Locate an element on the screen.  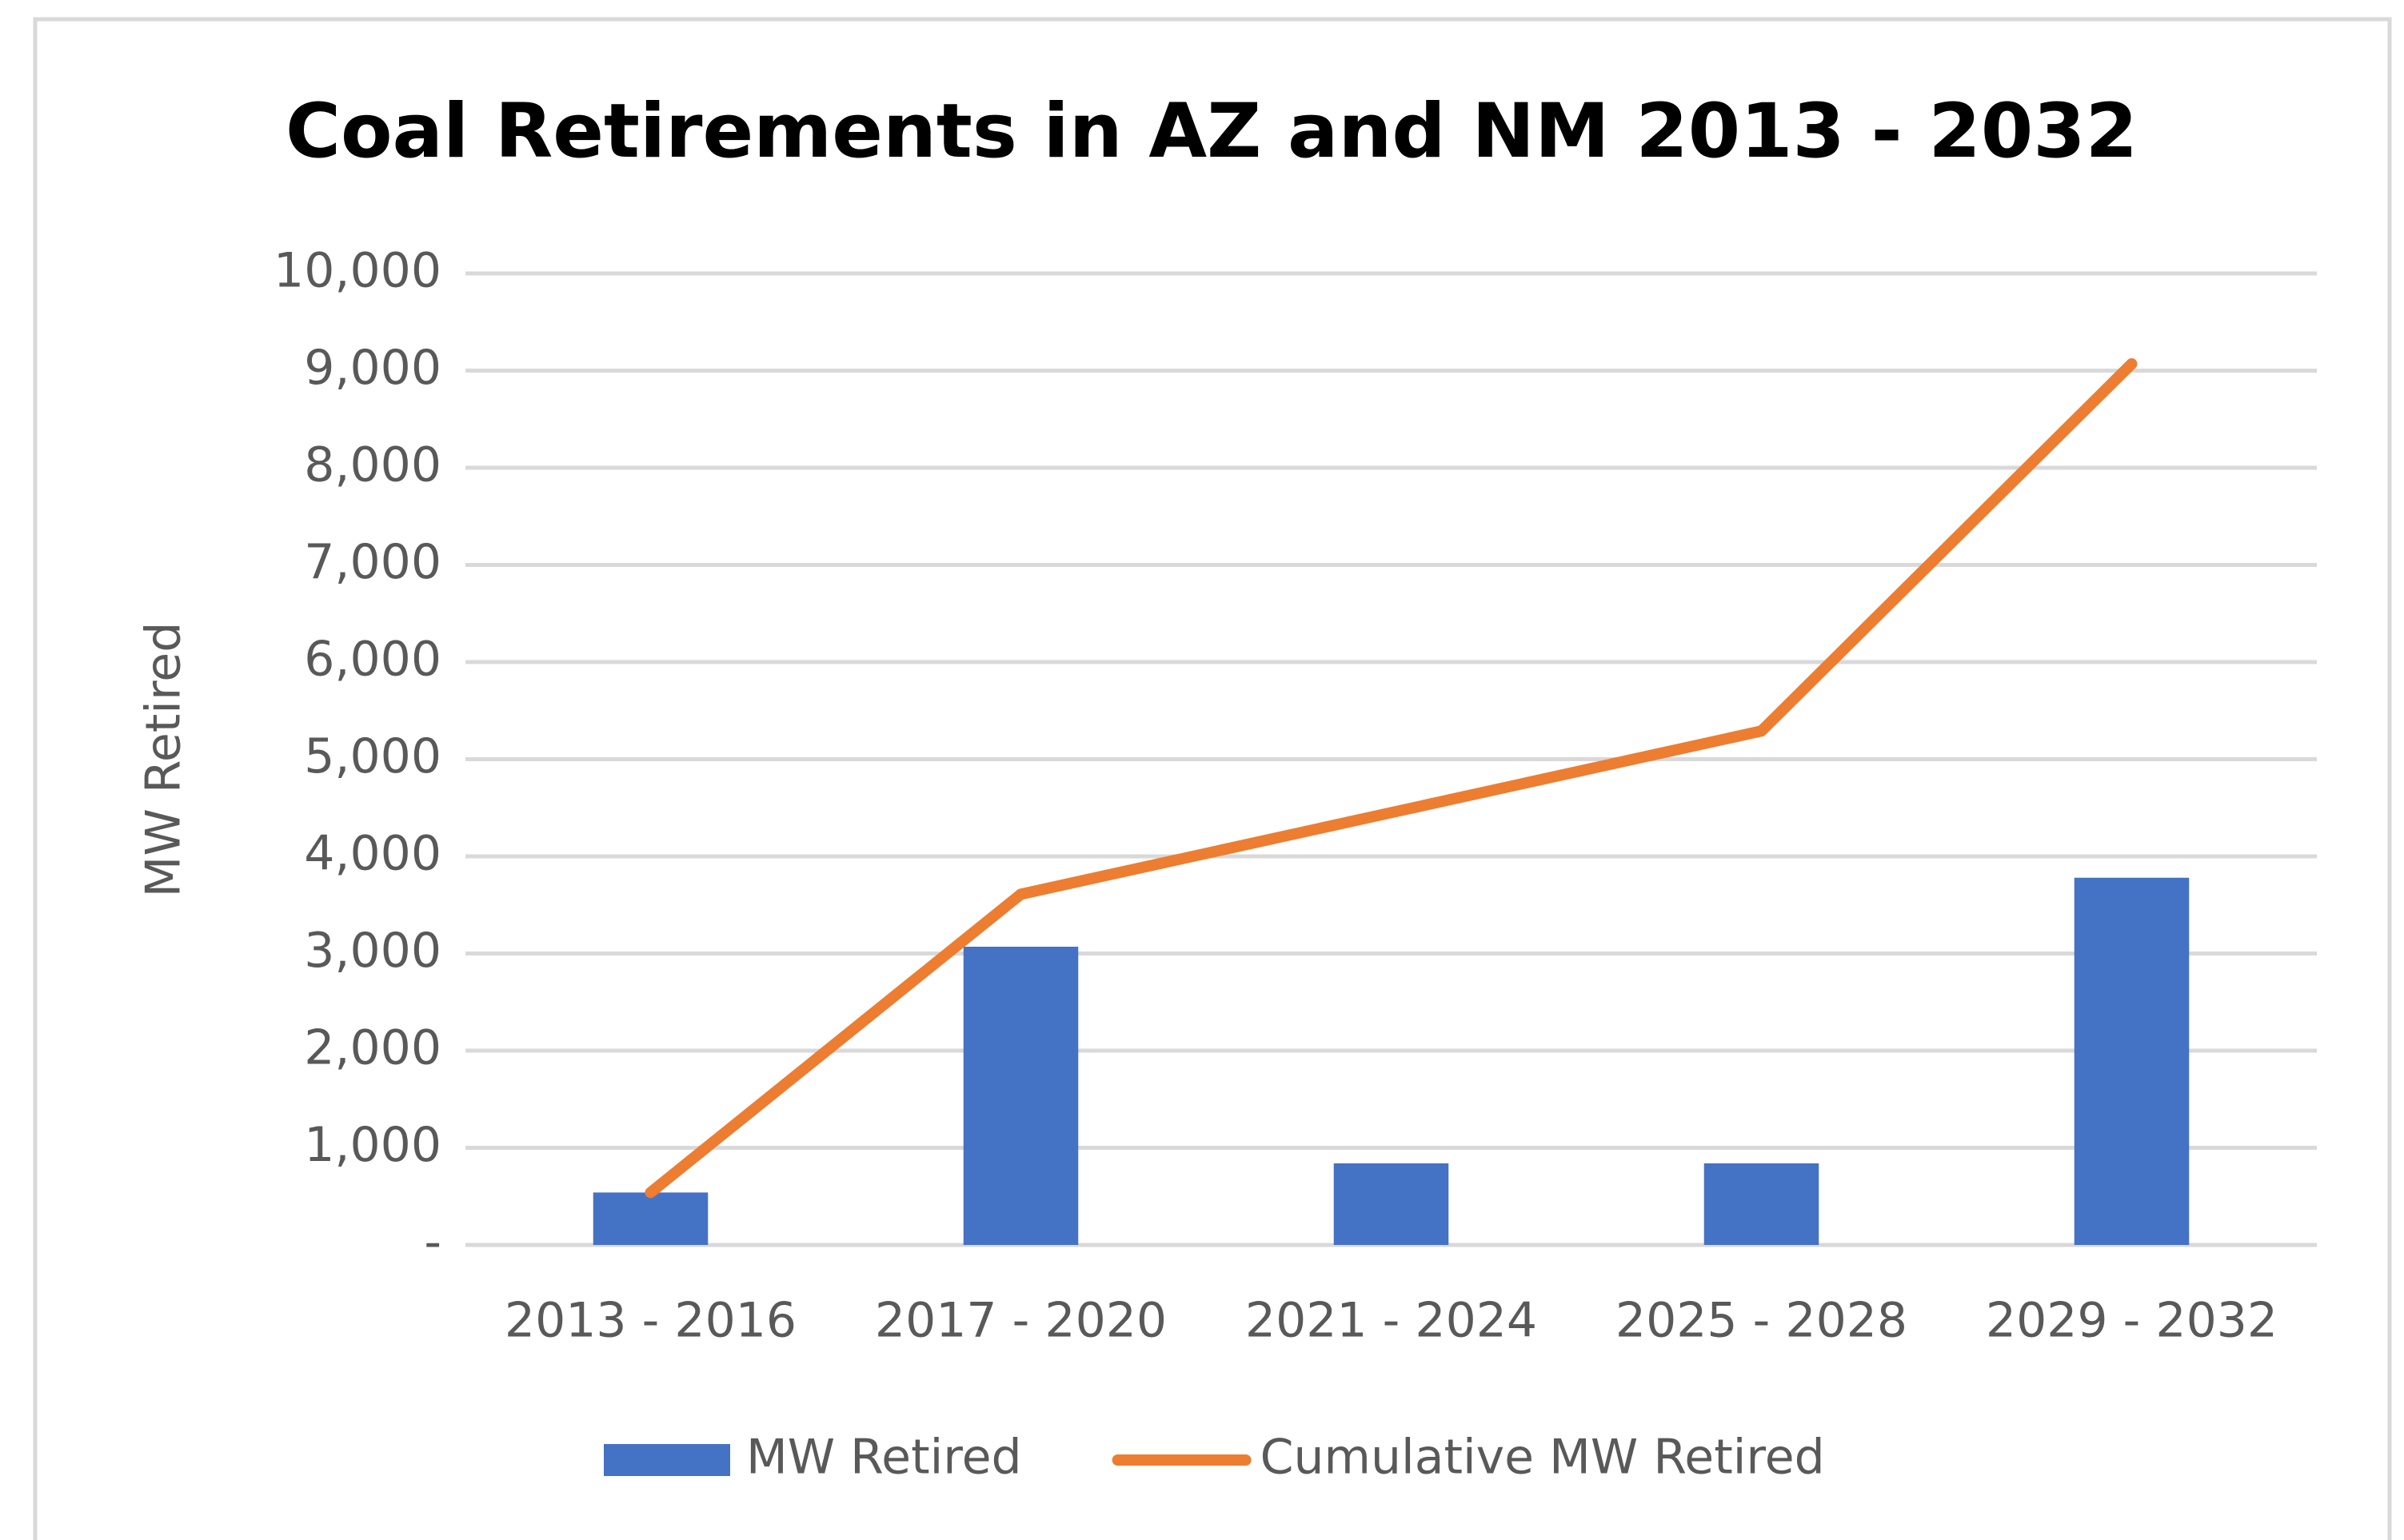
x-tick-label: 2017 - 2020 is located at coordinates (1021, 1321).